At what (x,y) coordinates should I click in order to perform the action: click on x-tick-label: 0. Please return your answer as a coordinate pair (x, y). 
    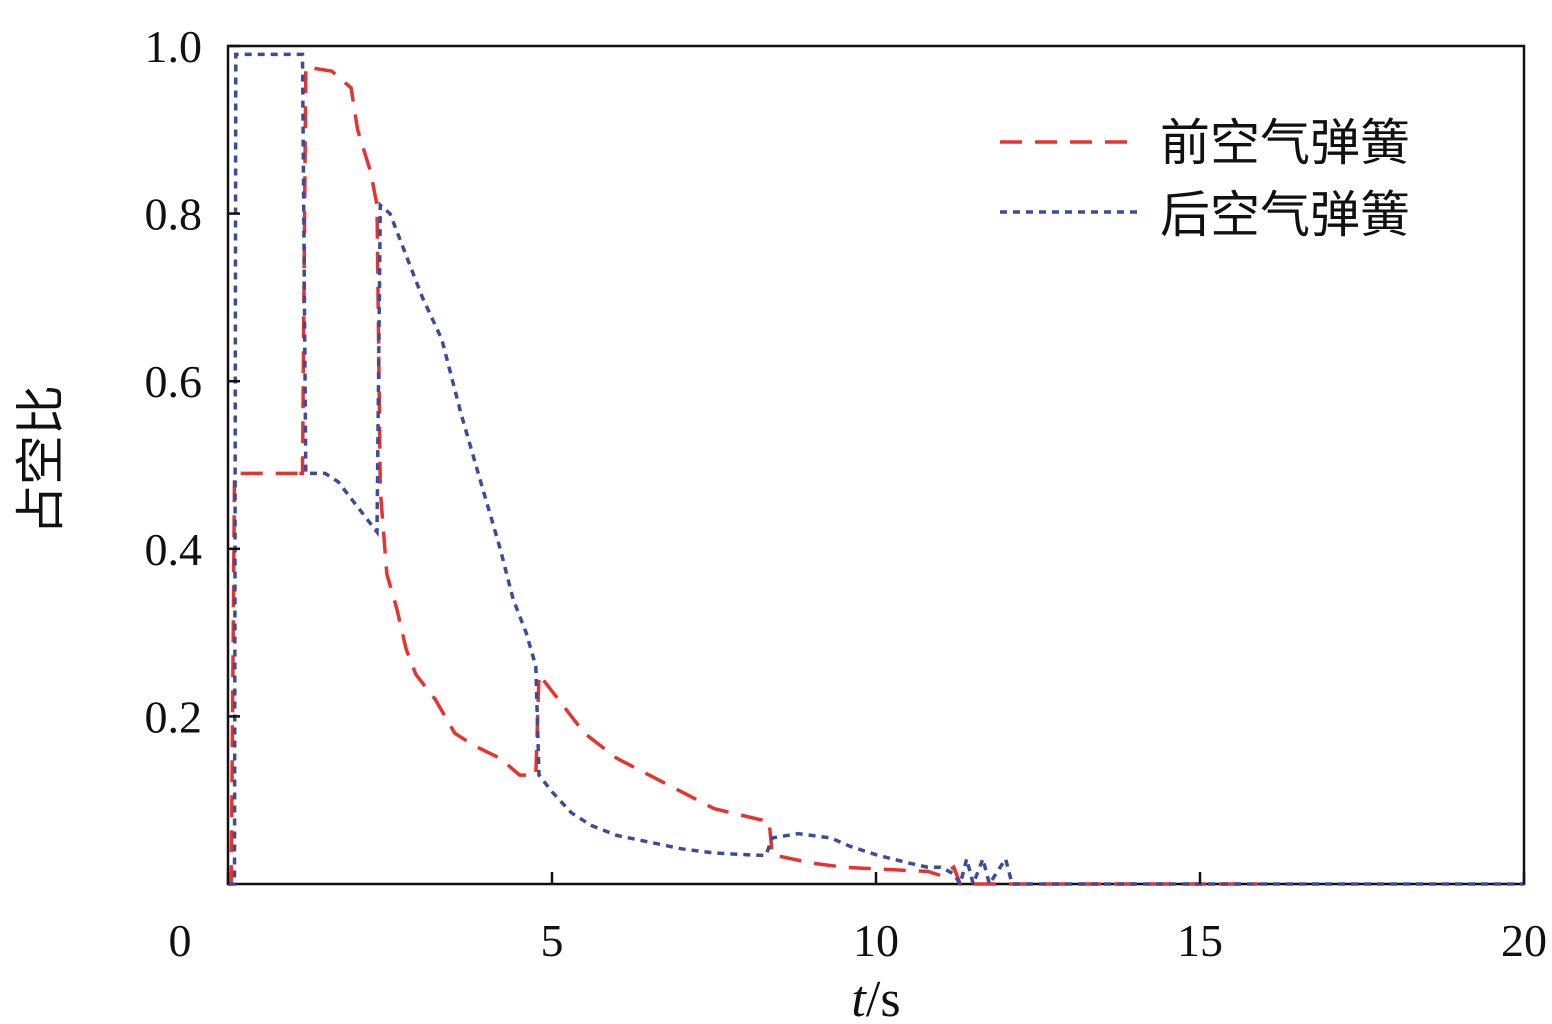
    Looking at the image, I should click on (180, 940).